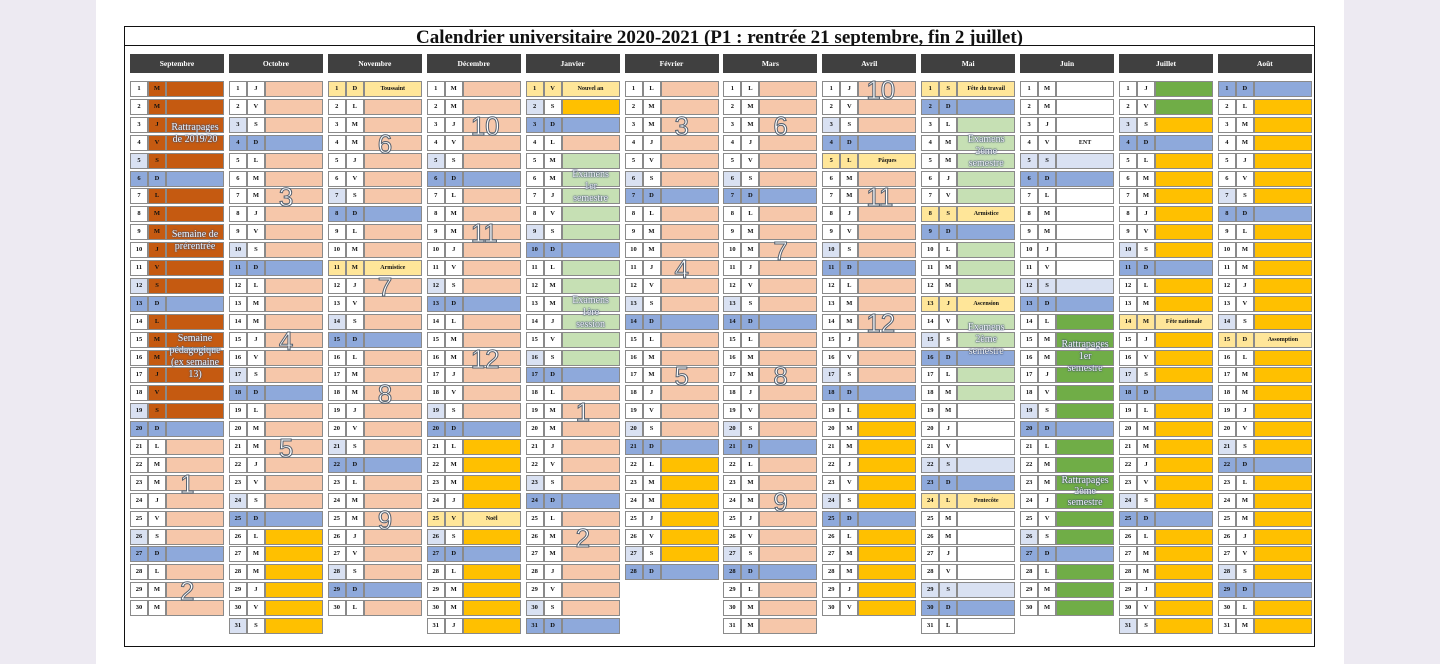 The height and width of the screenshot is (664, 1440). What do you see at coordinates (732, 250) in the screenshot?
I see `day-number: 10` at bounding box center [732, 250].